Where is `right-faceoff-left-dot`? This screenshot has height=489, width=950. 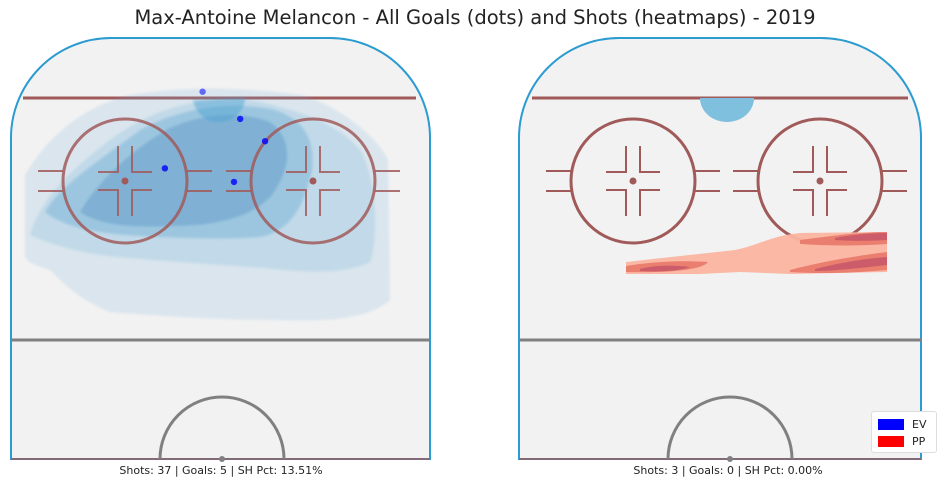
right-faceoff-left-dot is located at coordinates (633, 181).